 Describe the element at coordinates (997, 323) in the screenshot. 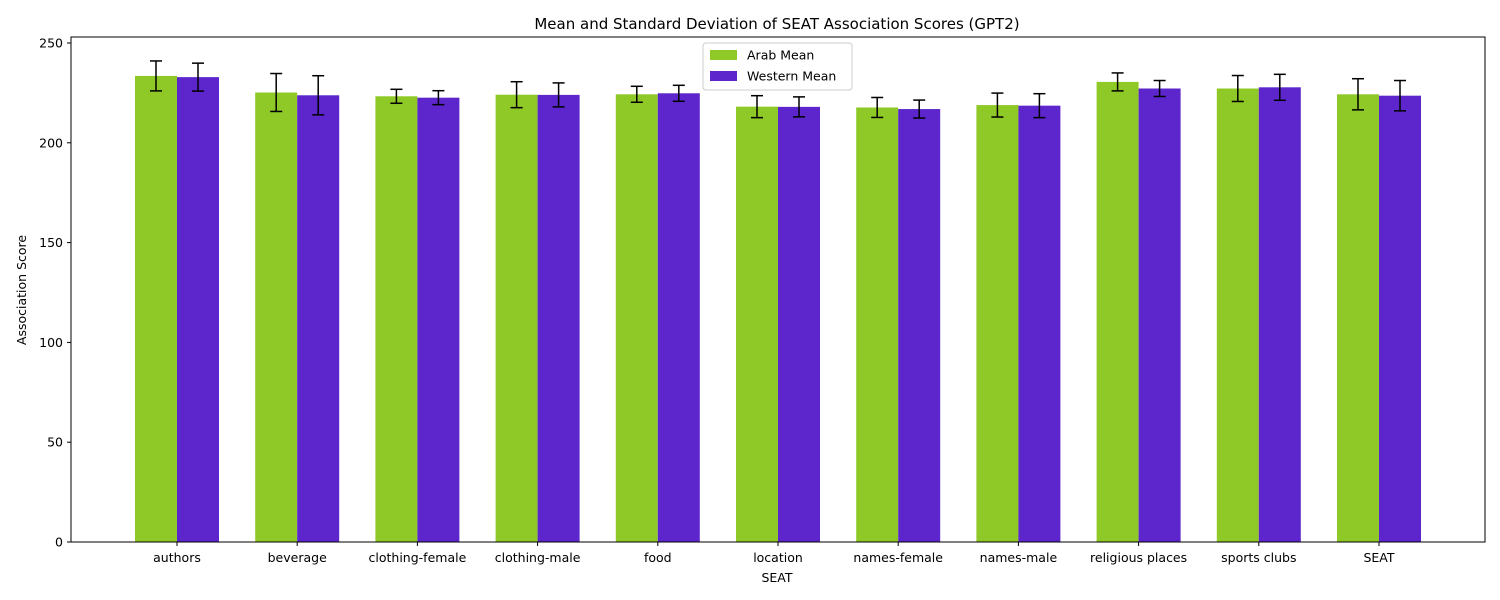

I see `bar-arab-names-male` at that location.